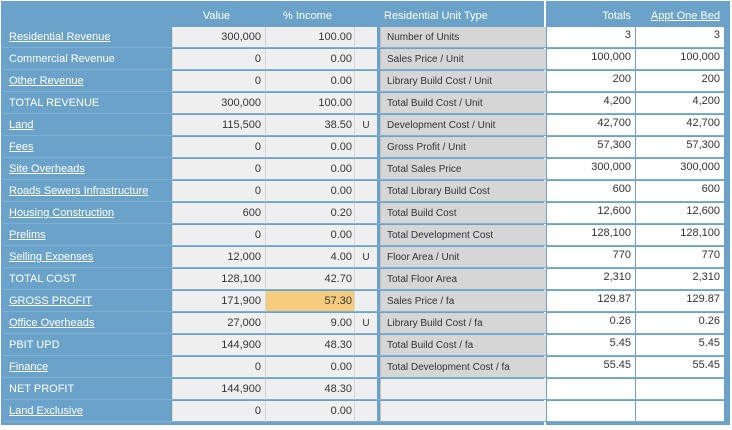 The image size is (732, 430). I want to click on appt-one-bed-cell: 100,000, so click(680, 59).